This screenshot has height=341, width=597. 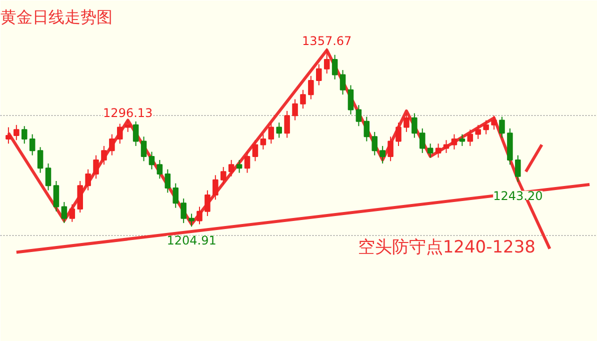 I want to click on annotation: 1204.91, so click(x=191, y=241).